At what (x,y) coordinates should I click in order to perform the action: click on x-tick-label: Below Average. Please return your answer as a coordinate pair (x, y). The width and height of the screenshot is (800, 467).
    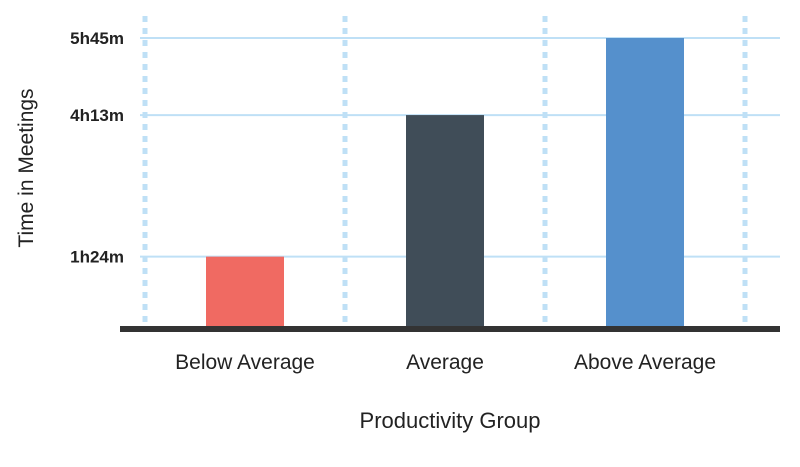
    Looking at the image, I should click on (245, 362).